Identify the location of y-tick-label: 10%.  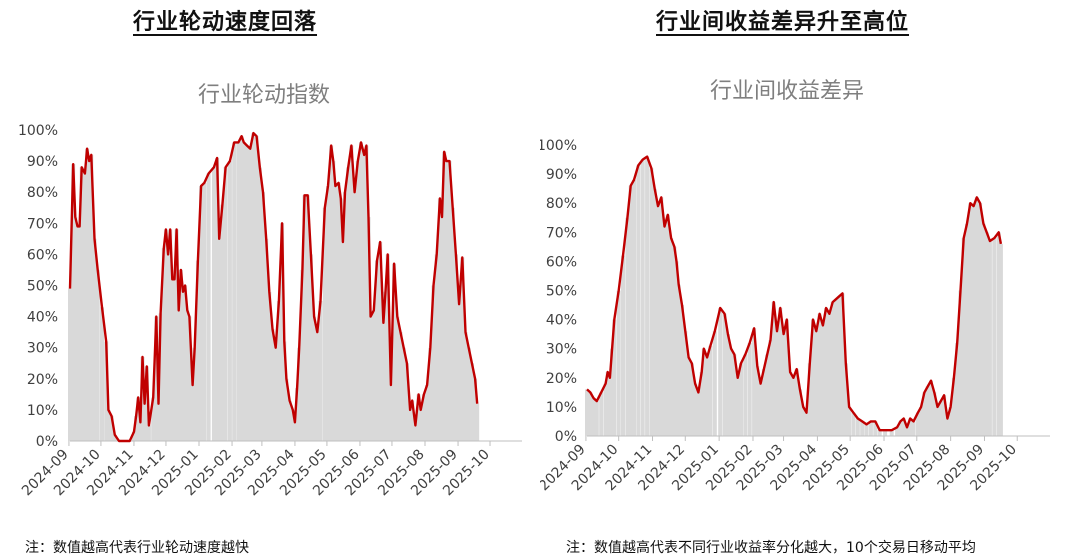
(561, 408).